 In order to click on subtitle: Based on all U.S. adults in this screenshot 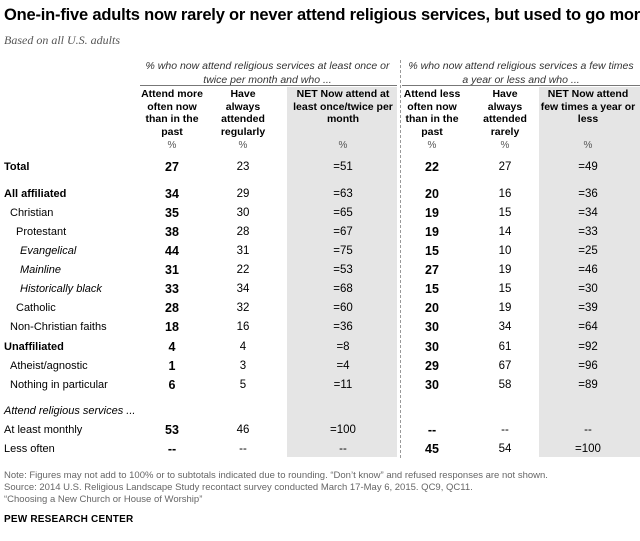, I will do `click(62, 40)`.